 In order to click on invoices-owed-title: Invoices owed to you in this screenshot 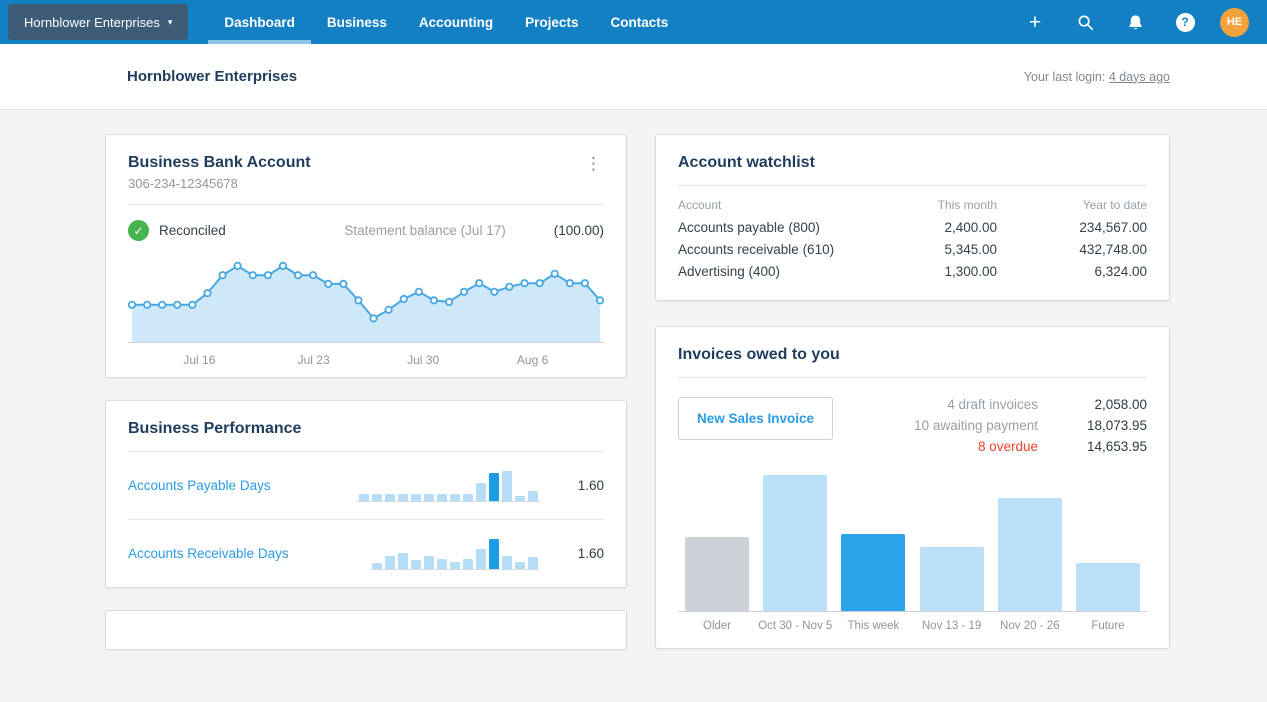, I will do `click(759, 354)`.